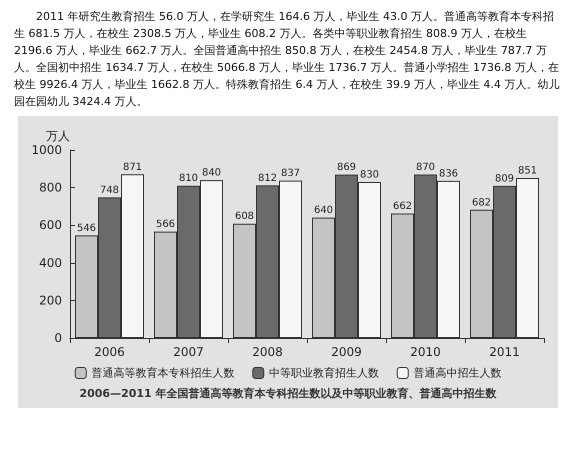  Describe the element at coordinates (323, 373) in the screenshot. I see `legend-label: 中等职业教育招生人数` at that location.